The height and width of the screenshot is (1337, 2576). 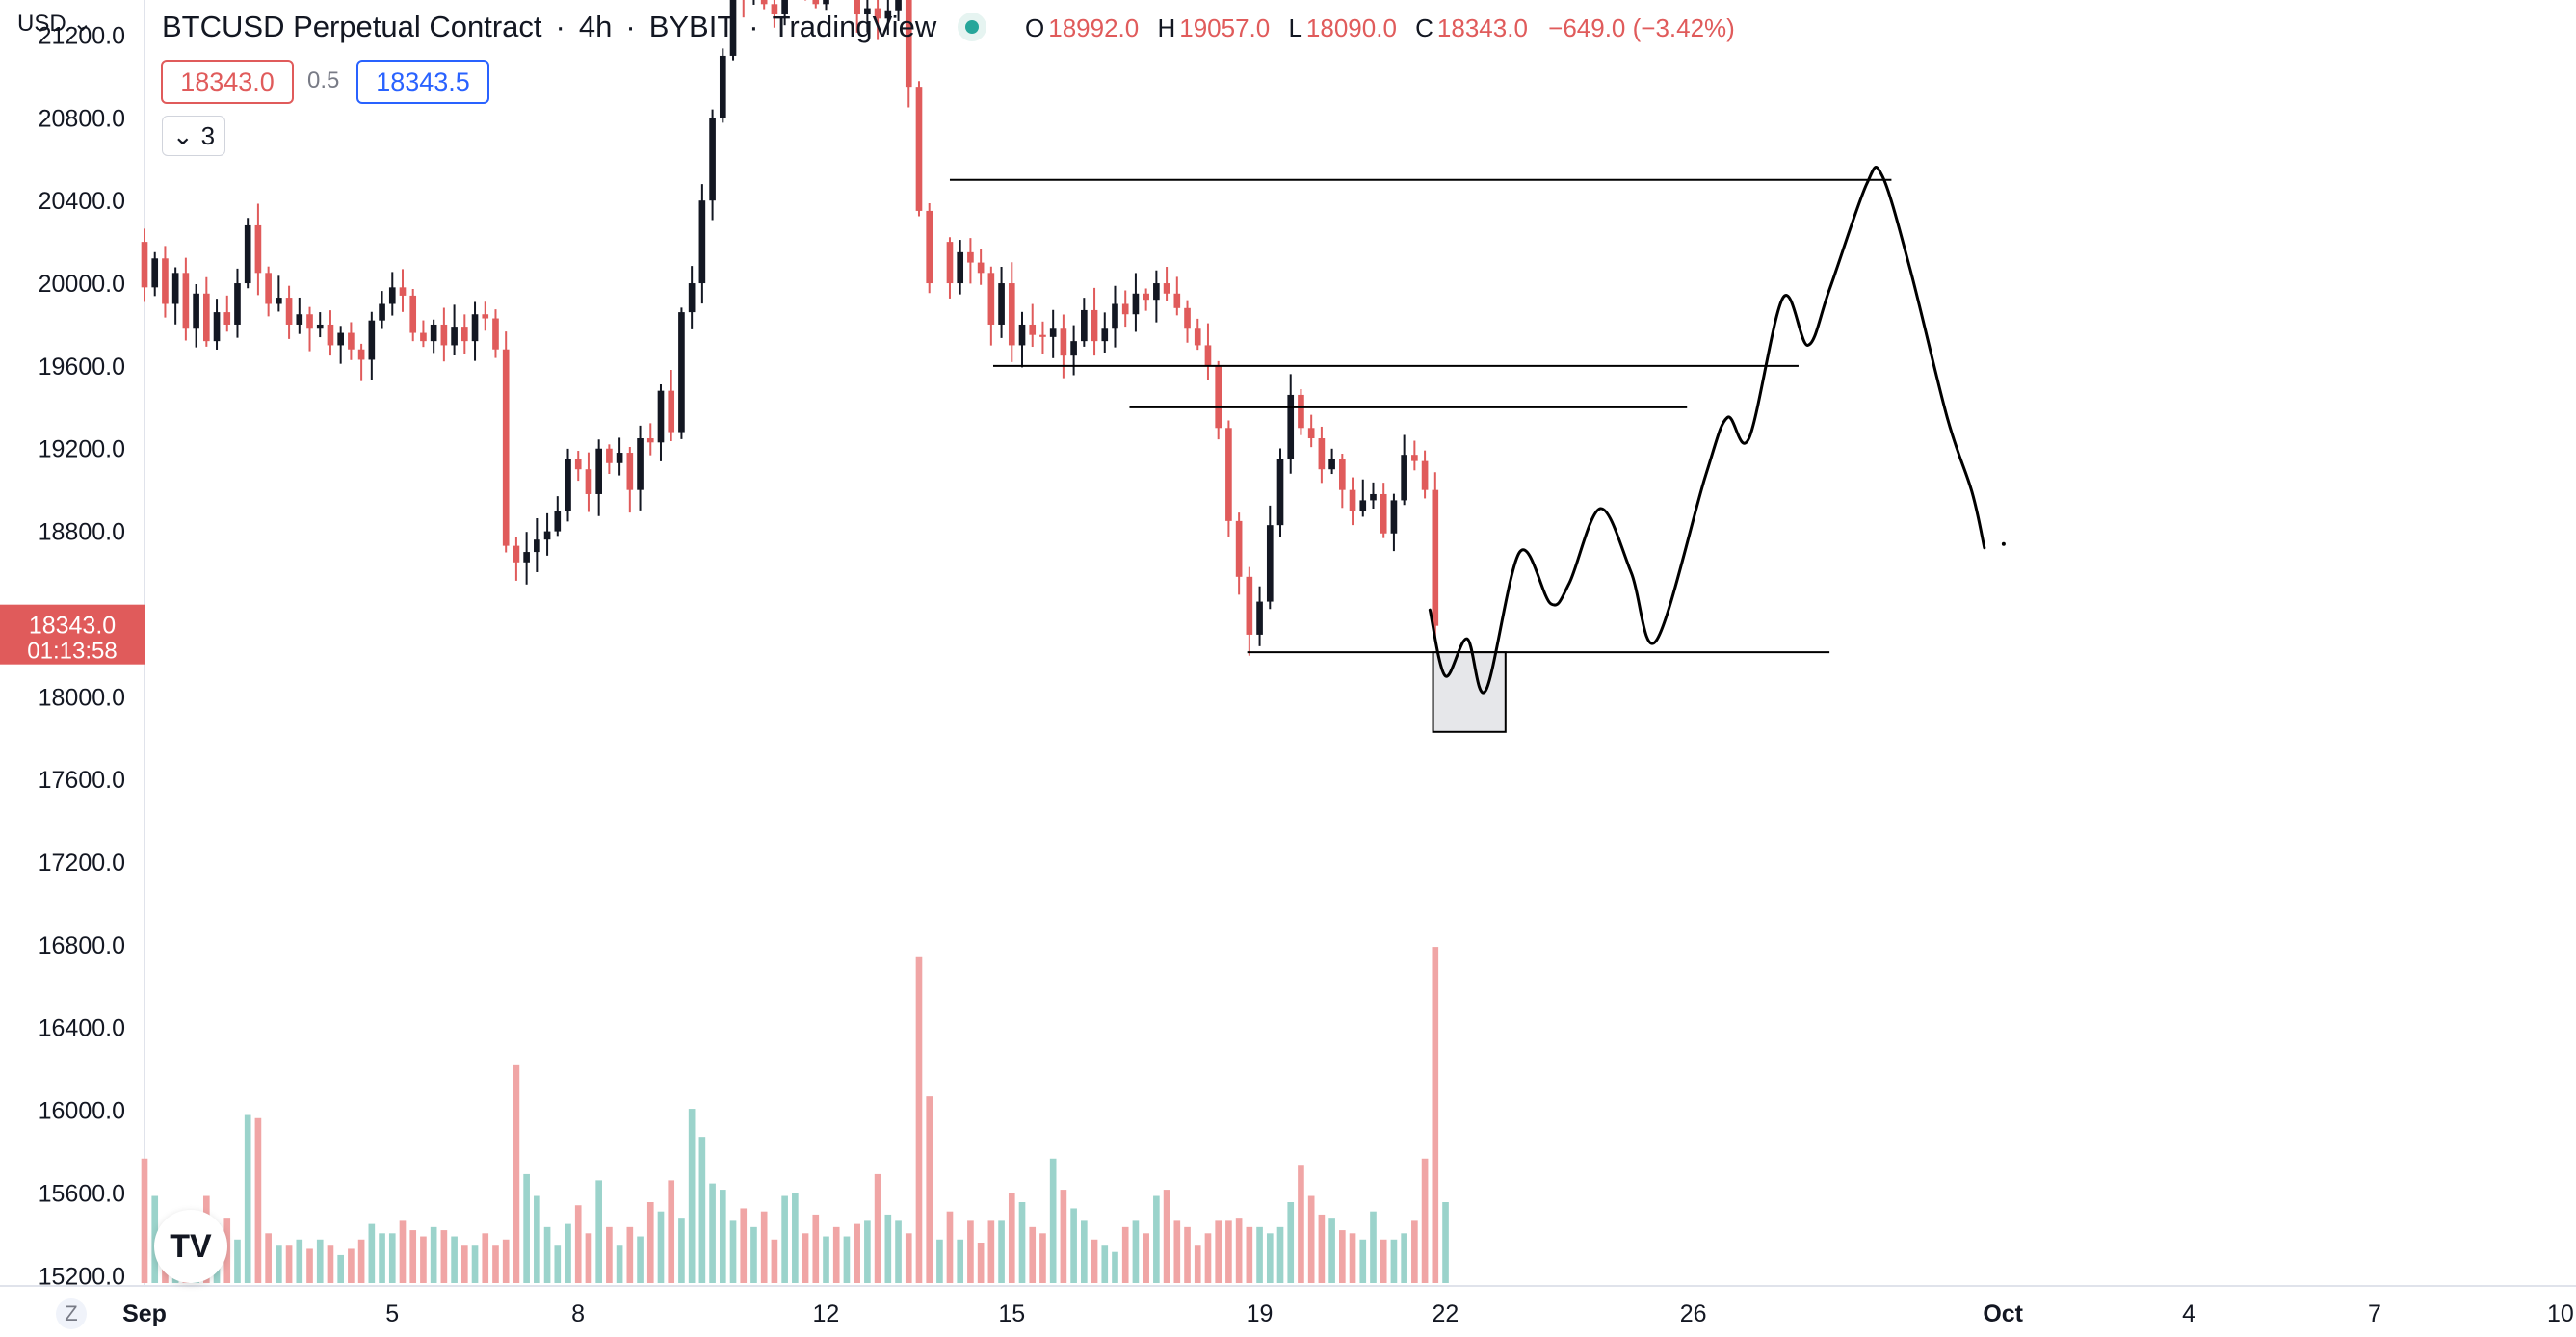 I want to click on time-tick-label: Oct, so click(x=2003, y=1313).